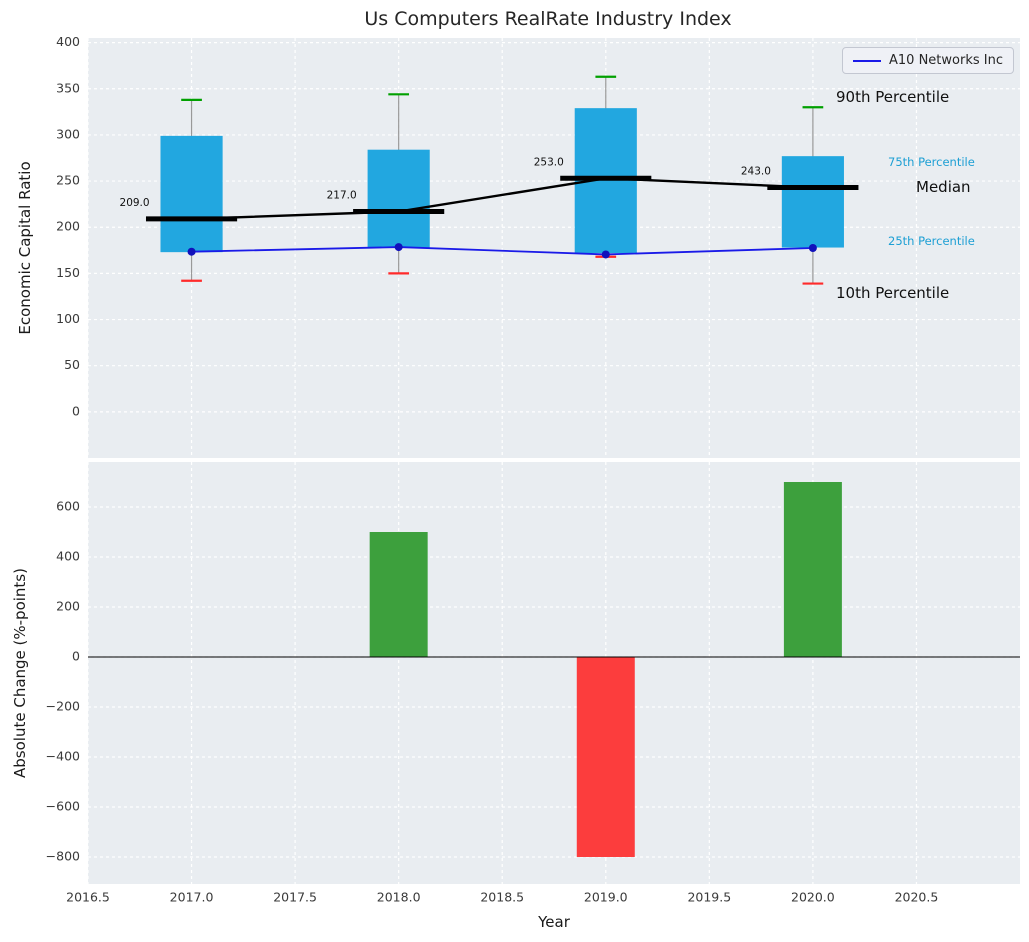 This screenshot has width=1029, height=942. What do you see at coordinates (68, 87) in the screenshot?
I see `top-y-tick-label: 350` at bounding box center [68, 87].